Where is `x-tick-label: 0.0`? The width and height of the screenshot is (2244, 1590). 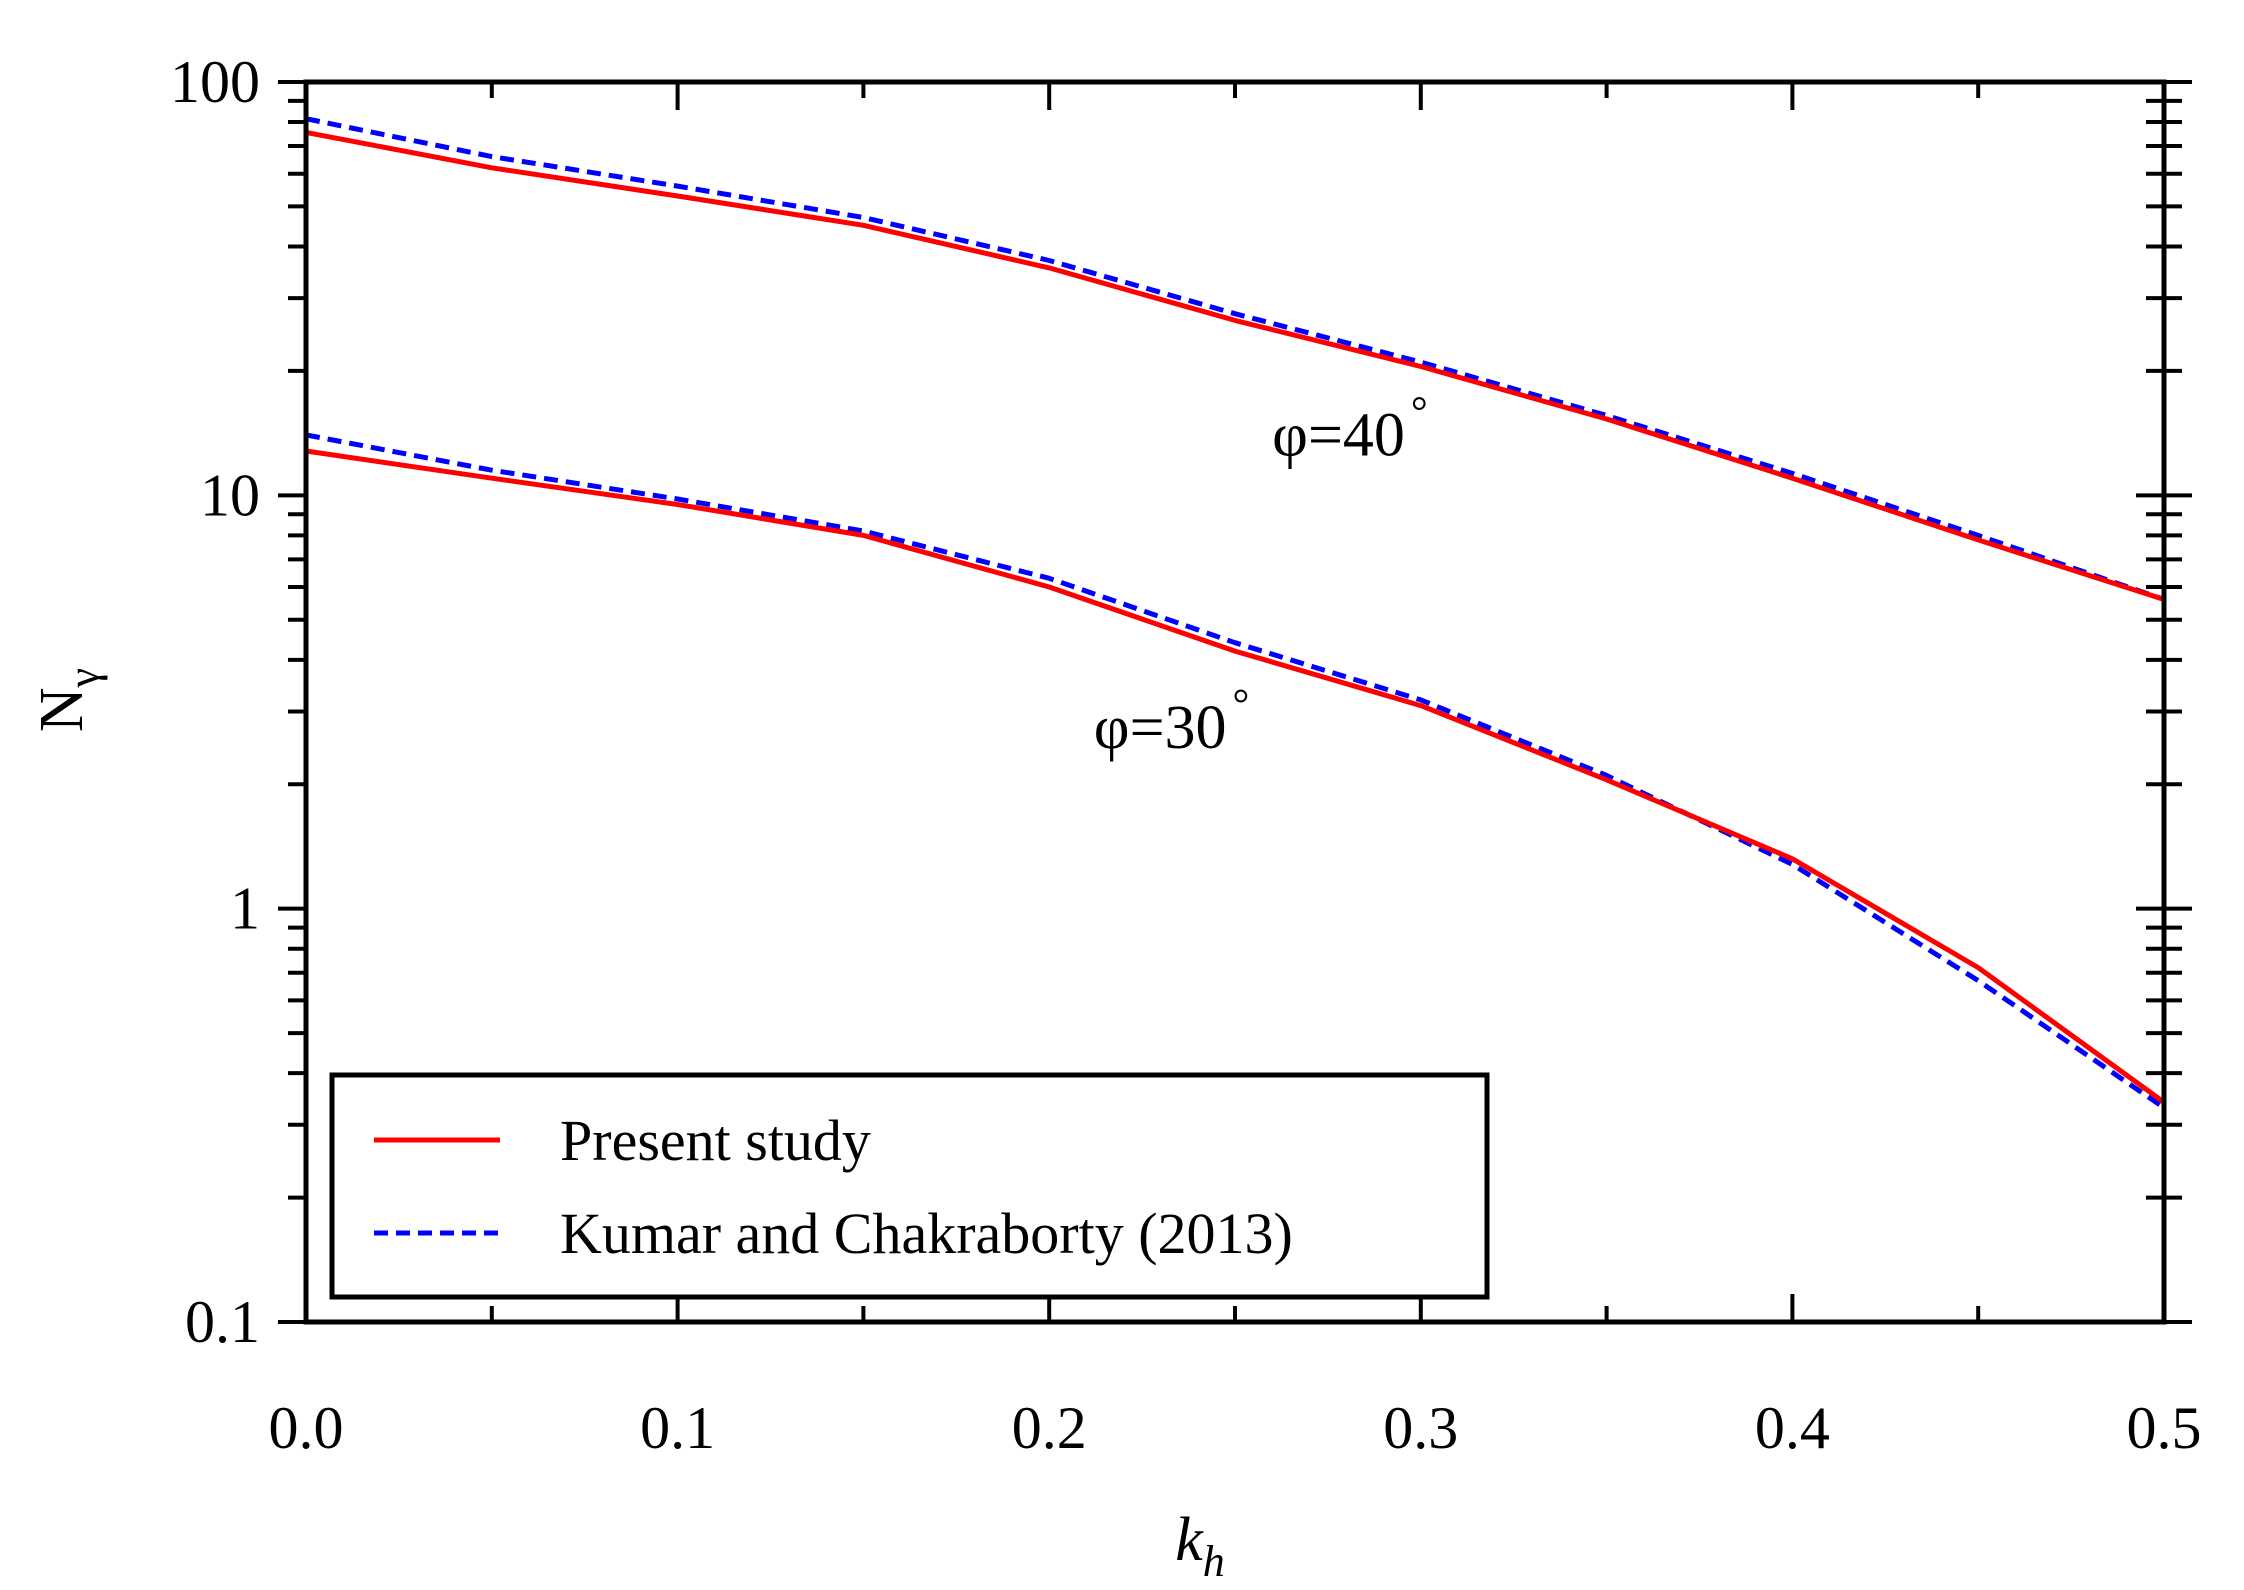
x-tick-label: 0.0 is located at coordinates (306, 1428).